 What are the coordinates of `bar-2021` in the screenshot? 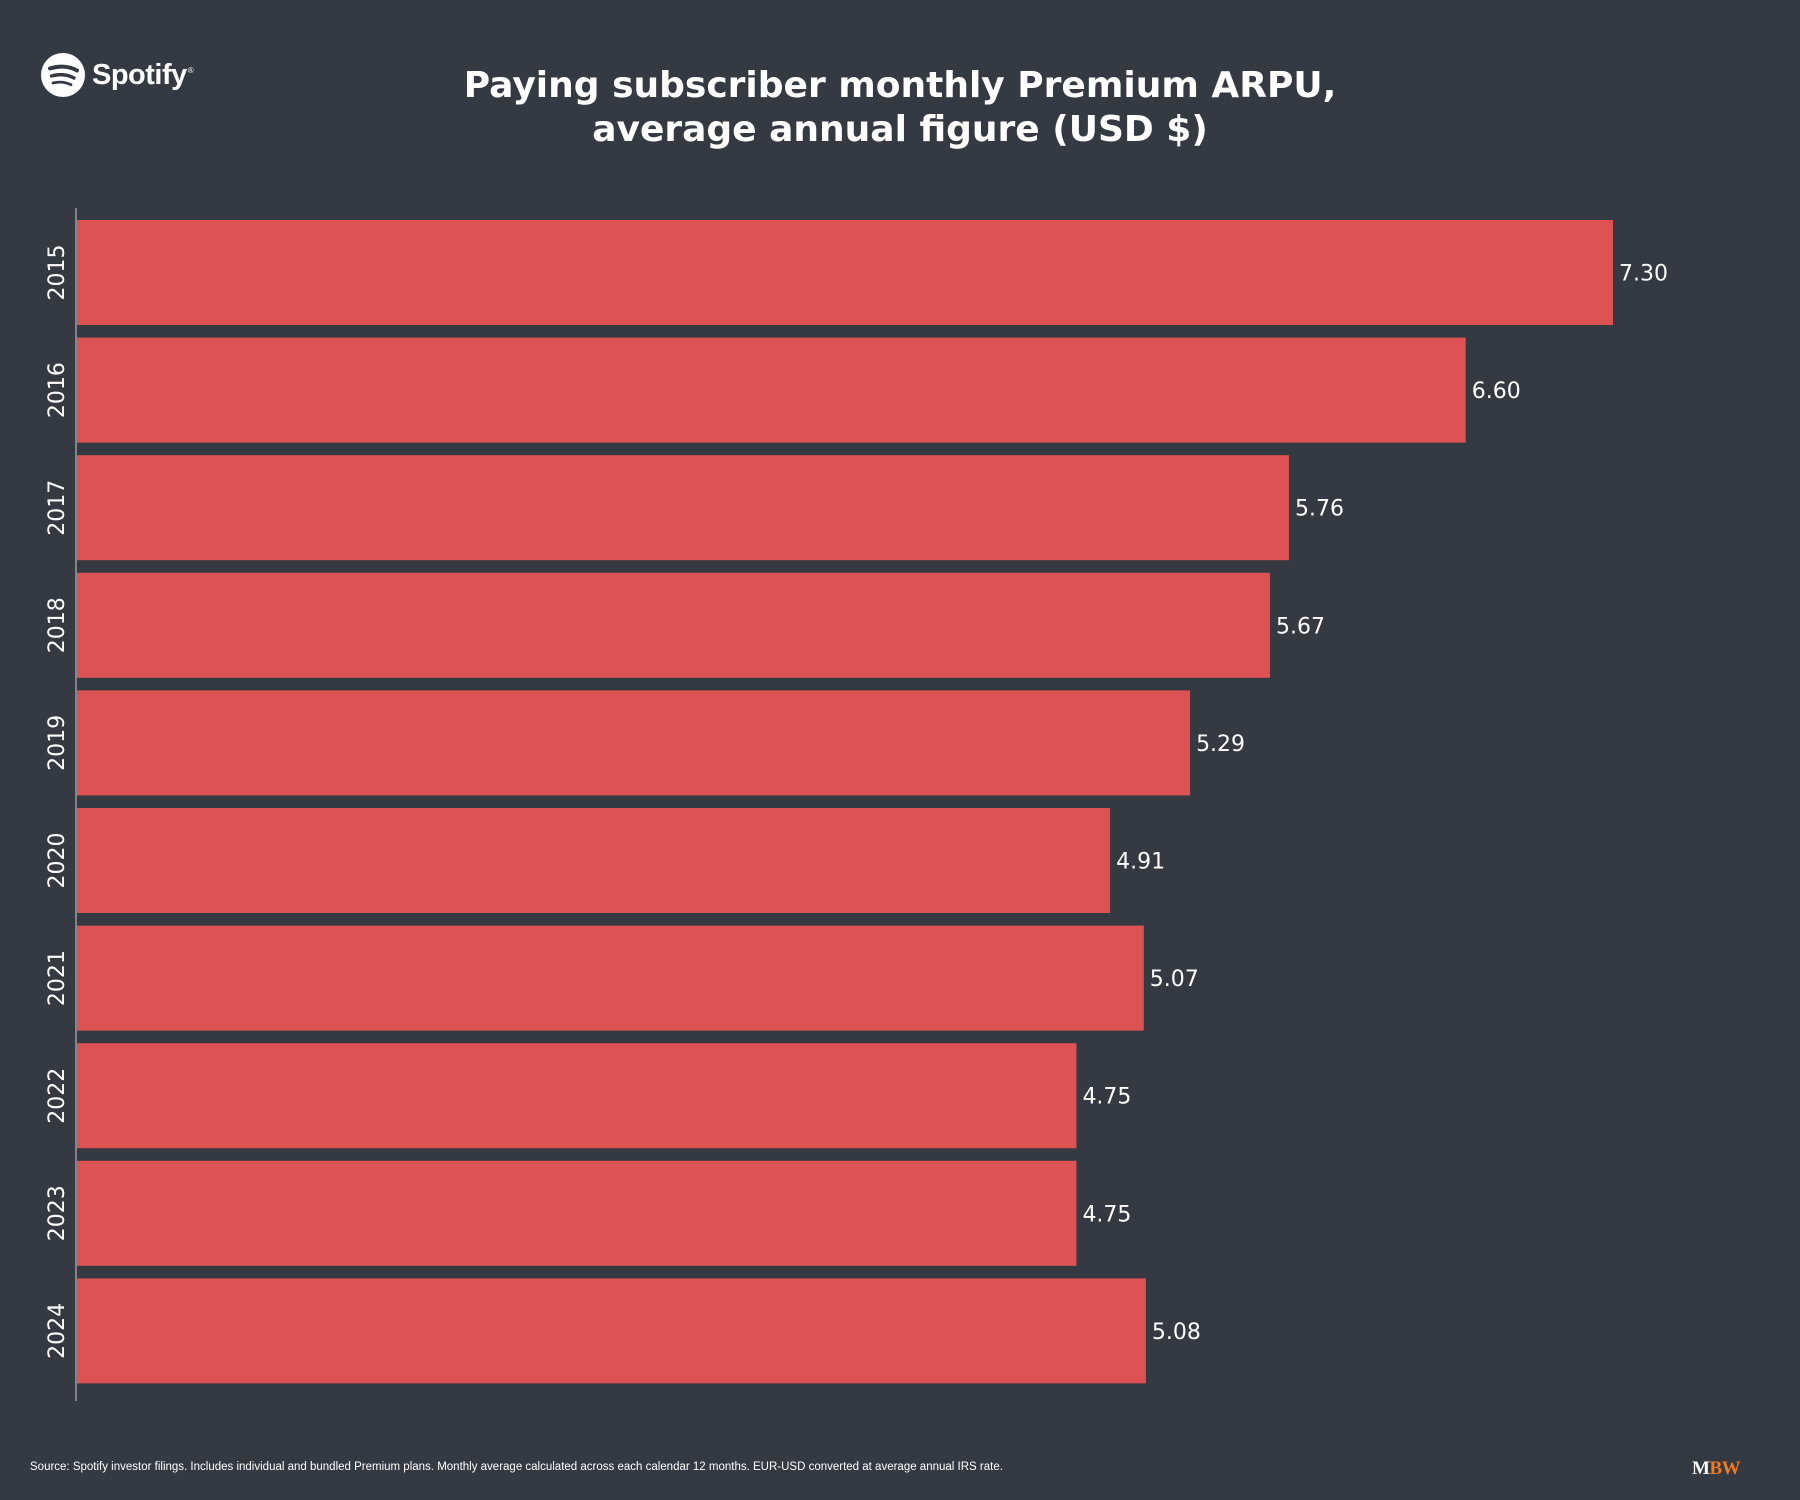 It's located at (610, 978).